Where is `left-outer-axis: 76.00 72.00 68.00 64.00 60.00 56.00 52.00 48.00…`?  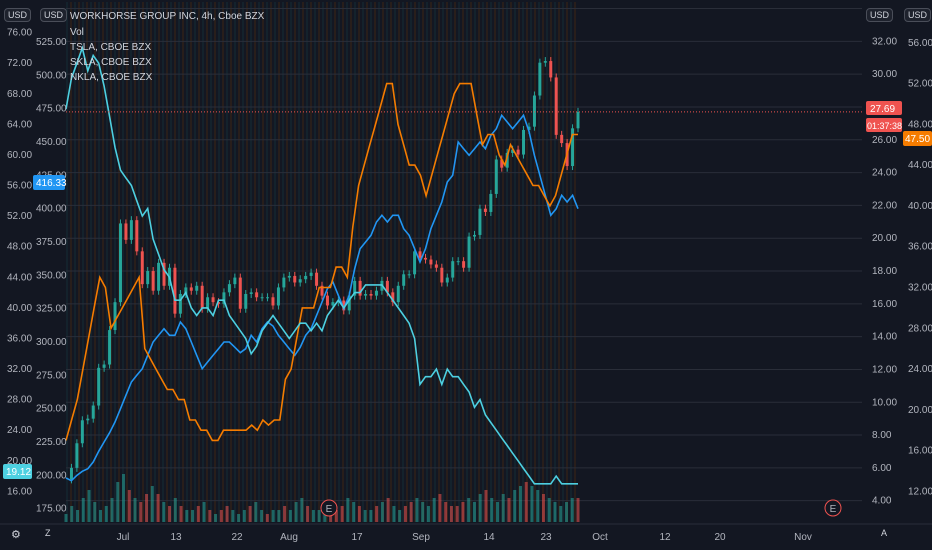 left-outer-axis: 76.00 72.00 68.00 64.00 60.00 56.00 52.00 48.00… is located at coordinates (19, 263).